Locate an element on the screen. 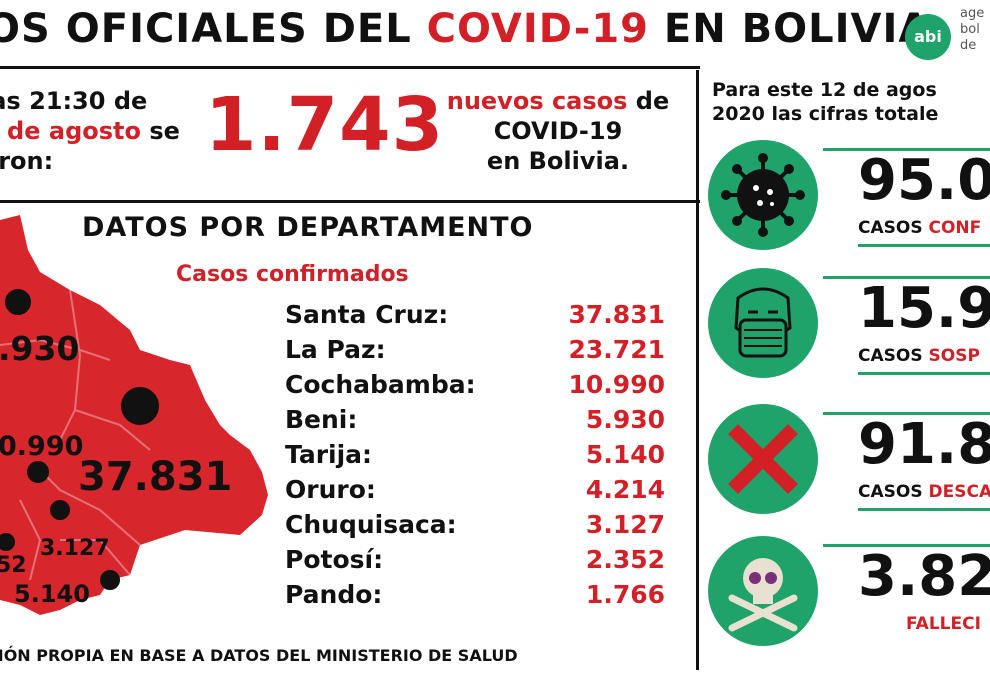 Image resolution: width=990 pixels, height=680 pixels. intro-right-line: COVID-19 is located at coordinates (558, 131).